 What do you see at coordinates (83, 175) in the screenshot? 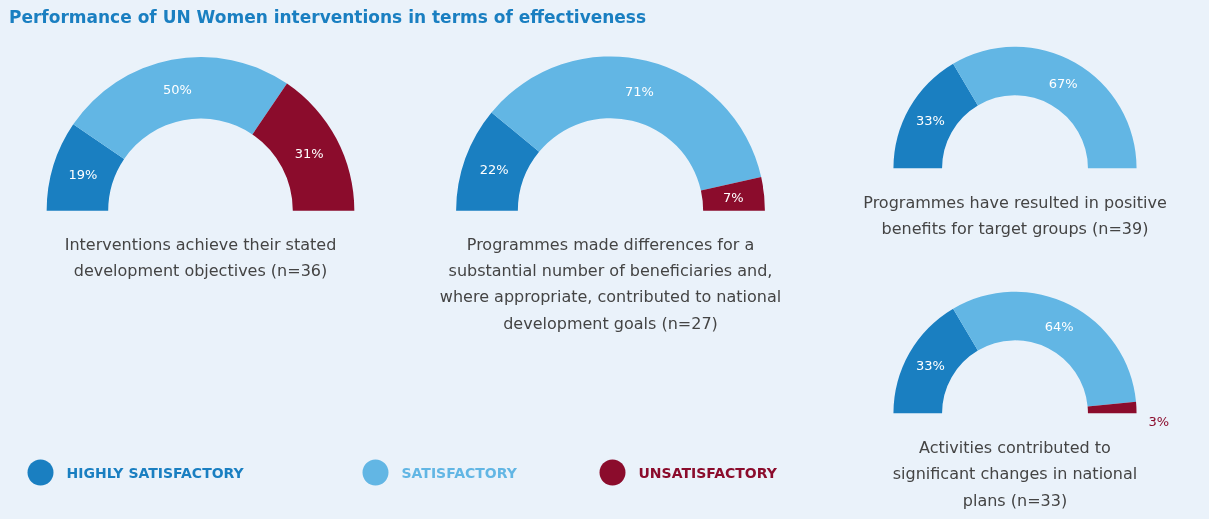
I see `data-label: 19%` at bounding box center [83, 175].